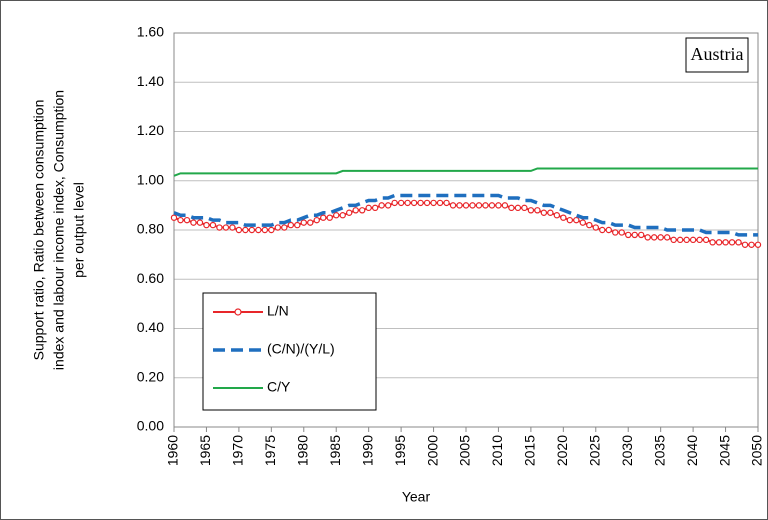 The height and width of the screenshot is (520, 768). What do you see at coordinates (238, 450) in the screenshot?
I see `x-tick-label: 1970` at bounding box center [238, 450].